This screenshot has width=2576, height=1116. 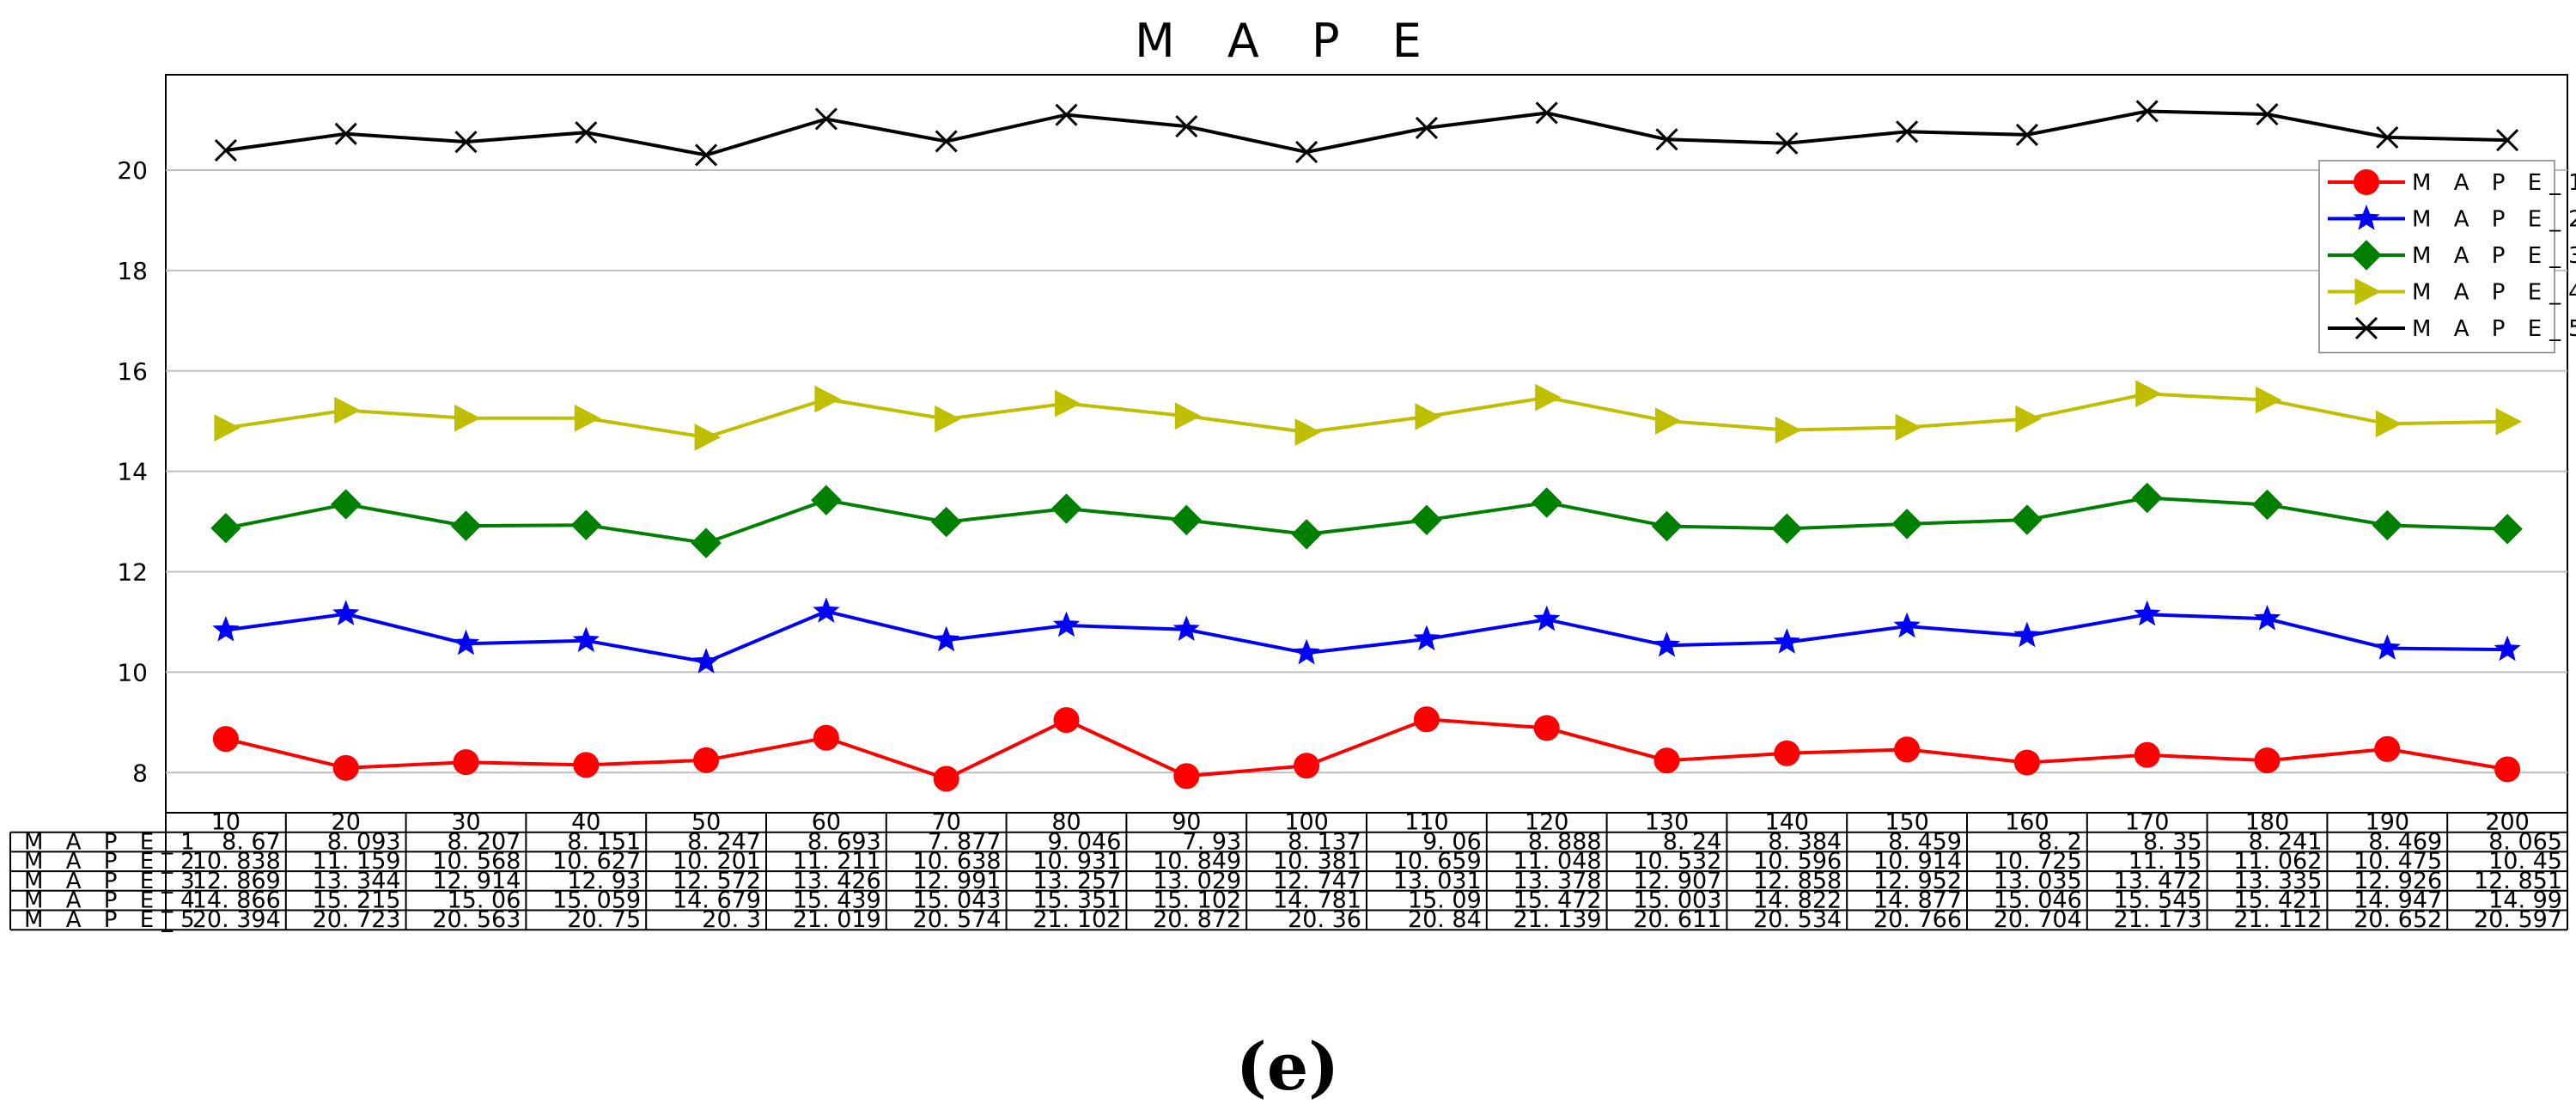 What do you see at coordinates (957, 900) in the screenshot?
I see `table-value-cell: 15. 043` at bounding box center [957, 900].